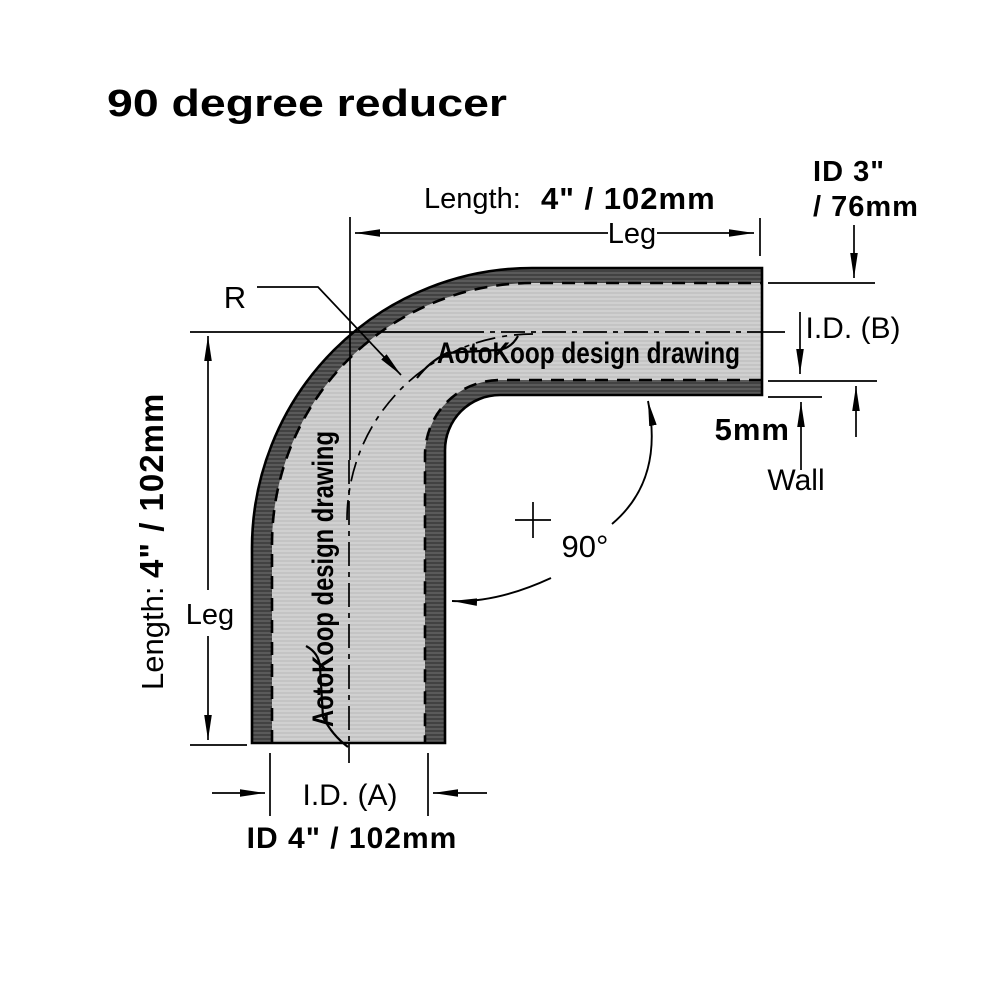 The image size is (1000, 1005). What do you see at coordinates (329, 331) in the screenshot?
I see `radius-leader-line` at bounding box center [329, 331].